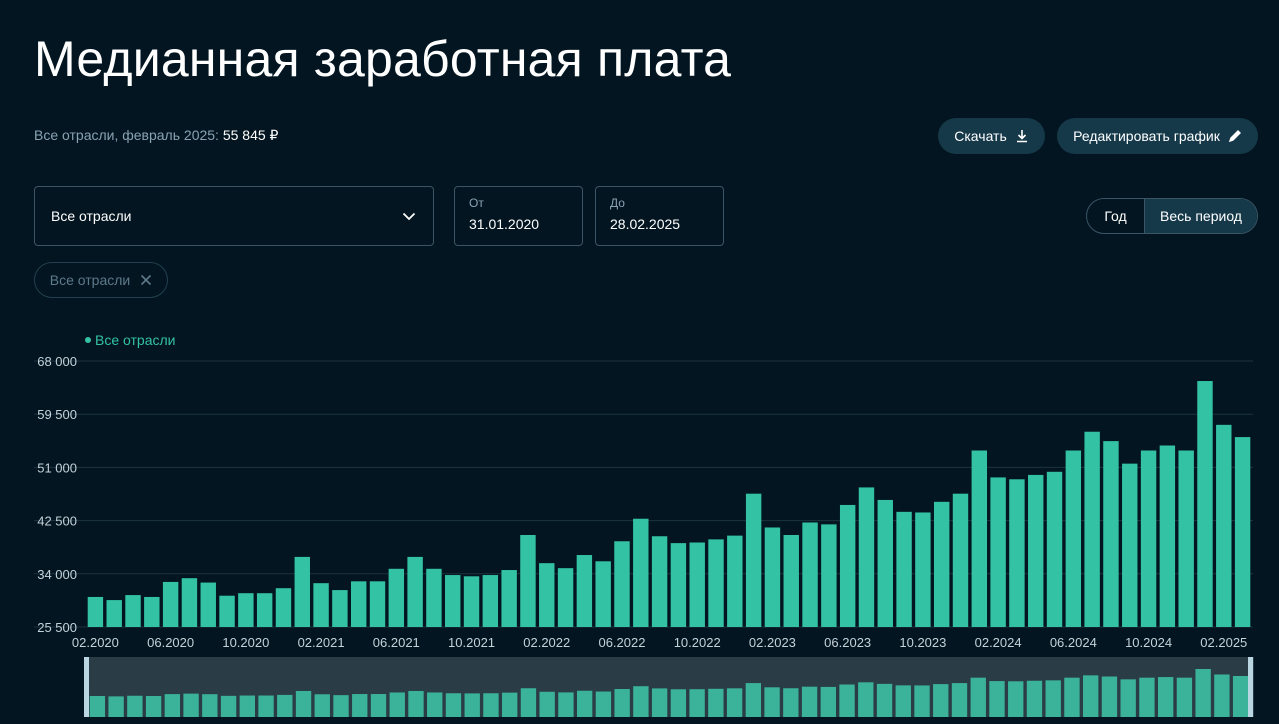 The height and width of the screenshot is (724, 1279). Describe the element at coordinates (57, 467) in the screenshot. I see `y-tick-label: 51 000` at that location.